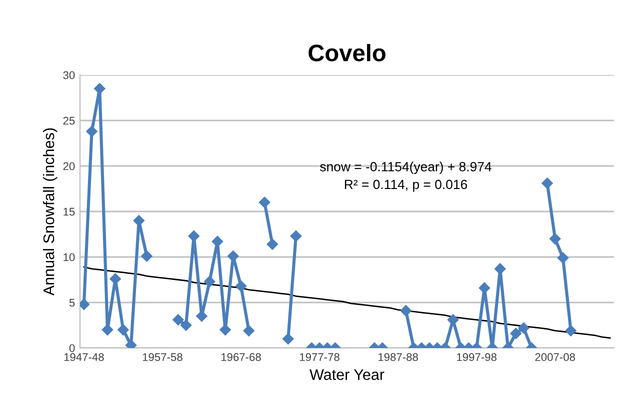 The image size is (633, 415). What do you see at coordinates (241, 357) in the screenshot?
I see `x-tick-label: 1967-68` at bounding box center [241, 357].